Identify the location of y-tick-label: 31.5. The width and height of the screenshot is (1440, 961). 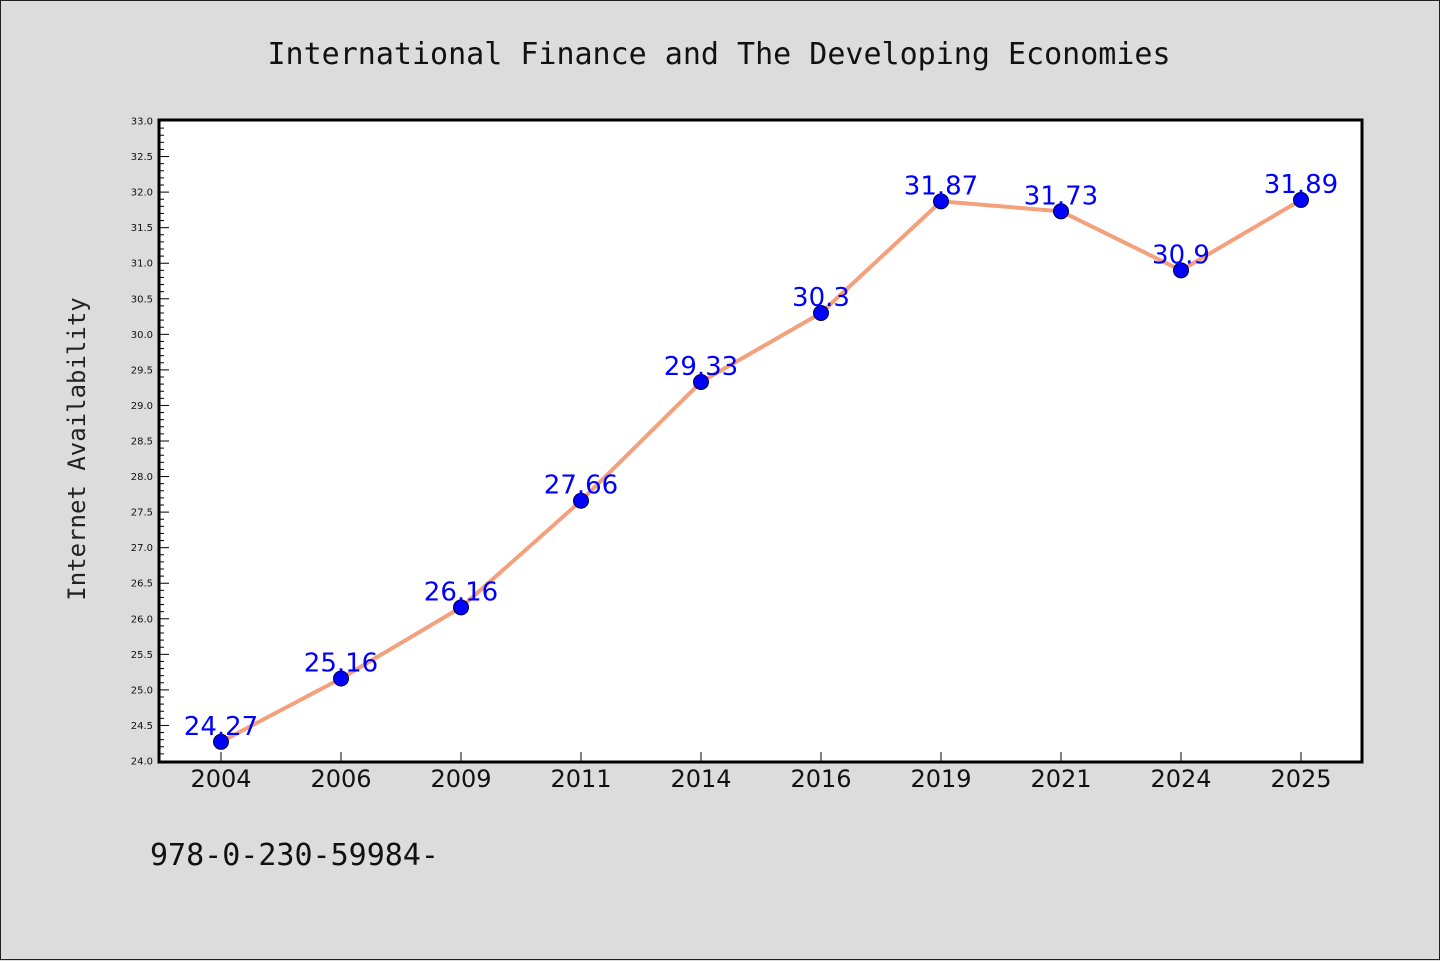
(142, 228).